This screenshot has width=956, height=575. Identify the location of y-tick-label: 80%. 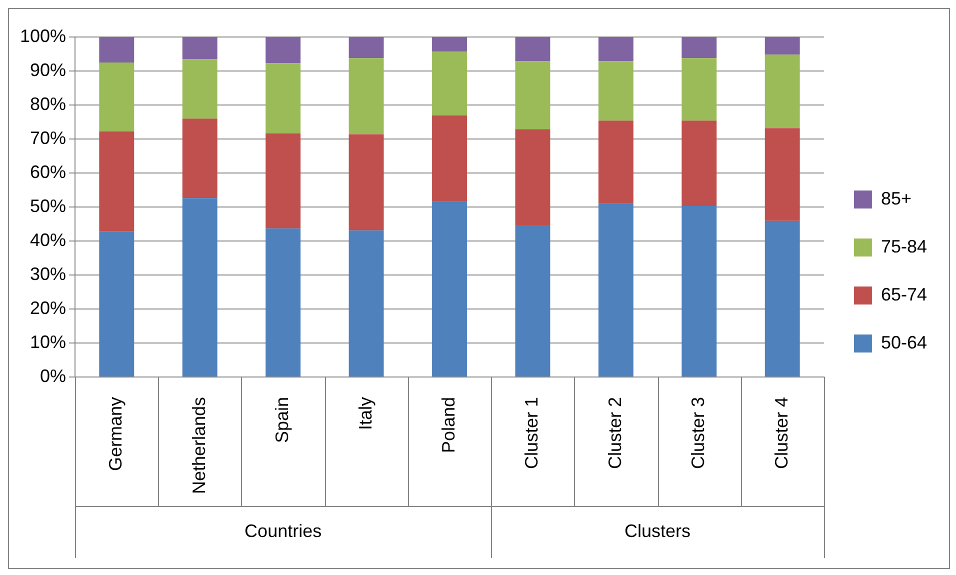
(48, 104).